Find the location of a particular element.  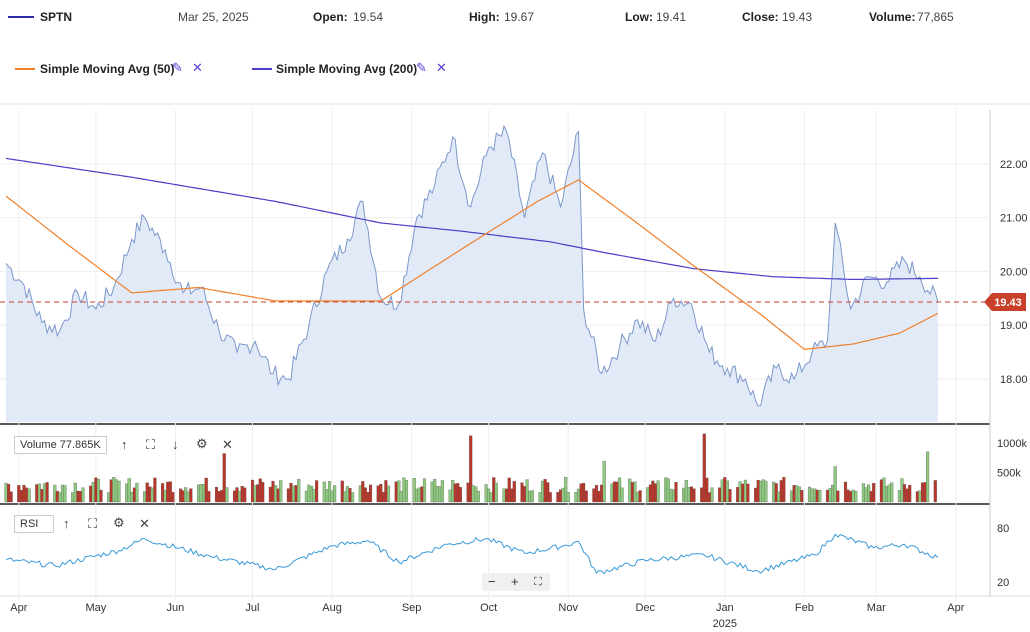

zoom-controls: − + ⛶ is located at coordinates (516, 582).